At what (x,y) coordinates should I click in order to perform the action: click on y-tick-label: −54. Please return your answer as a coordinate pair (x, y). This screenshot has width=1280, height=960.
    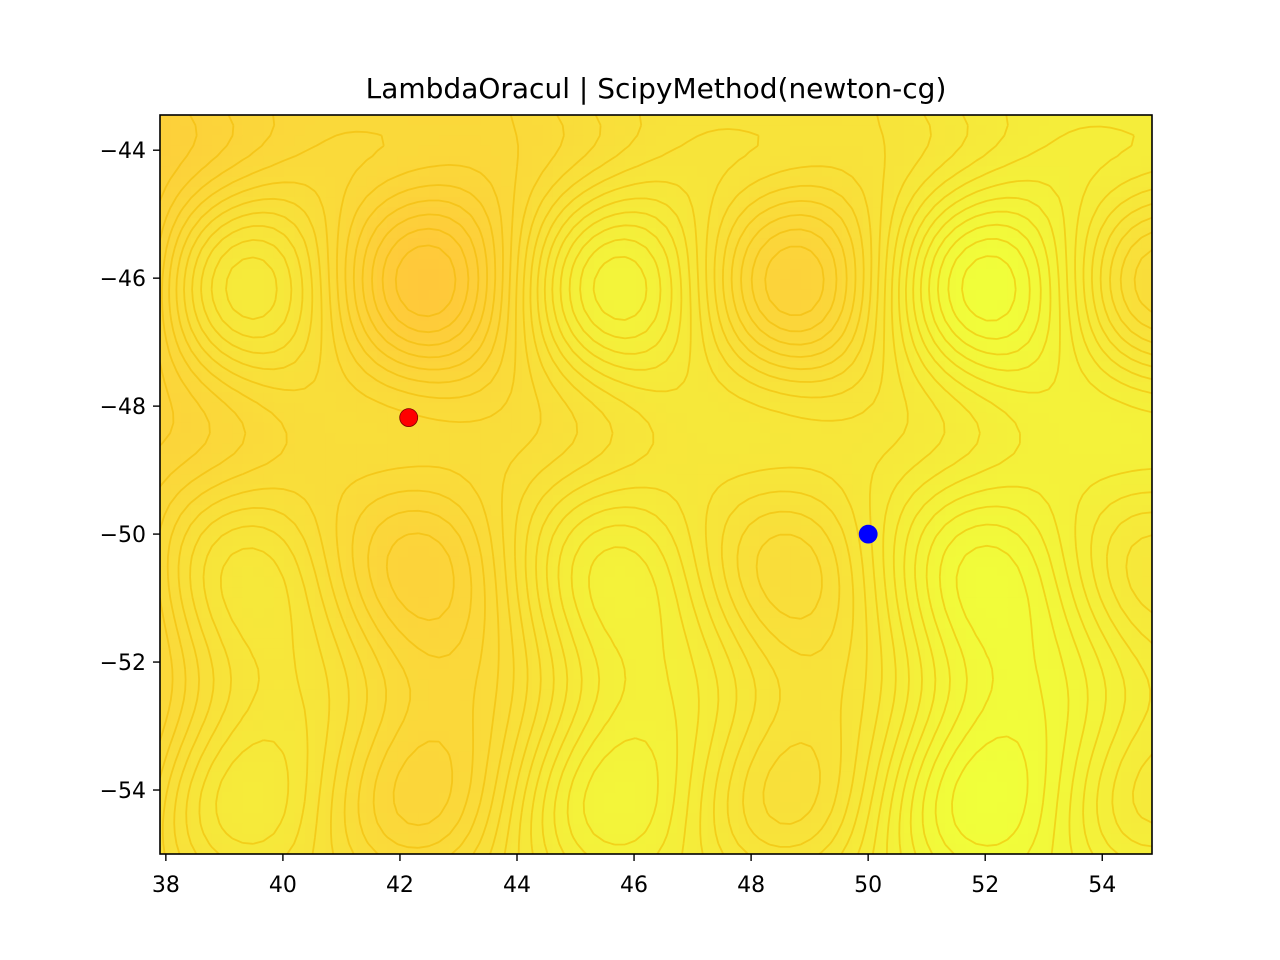
    Looking at the image, I should click on (123, 791).